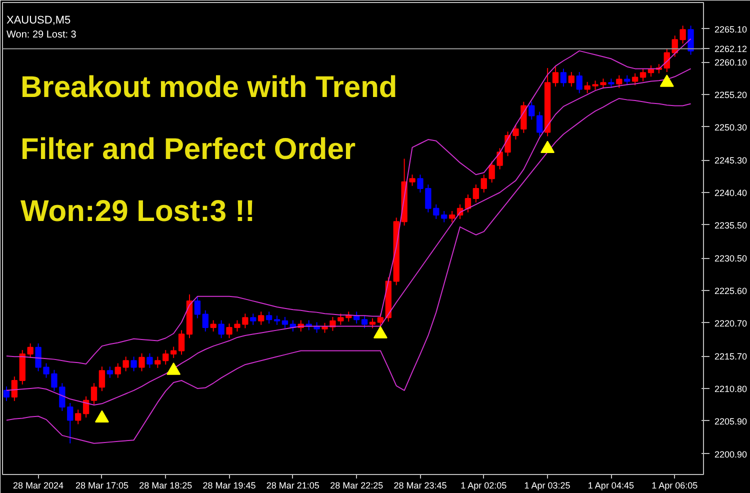 The height and width of the screenshot is (493, 750). Describe the element at coordinates (731, 29) in the screenshot. I see `y-tick-label: 2265.10` at that location.